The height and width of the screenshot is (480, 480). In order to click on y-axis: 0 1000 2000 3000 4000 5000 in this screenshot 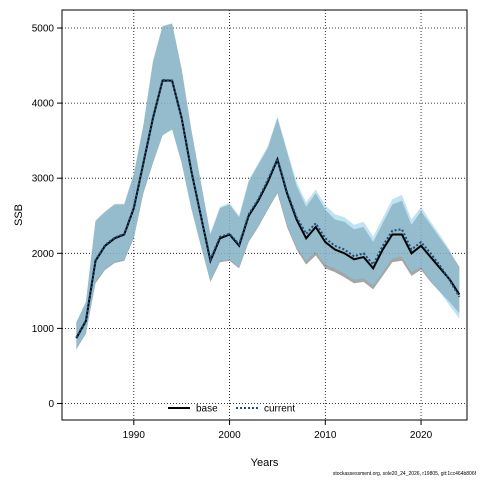, I will do `click(47, 217)`.